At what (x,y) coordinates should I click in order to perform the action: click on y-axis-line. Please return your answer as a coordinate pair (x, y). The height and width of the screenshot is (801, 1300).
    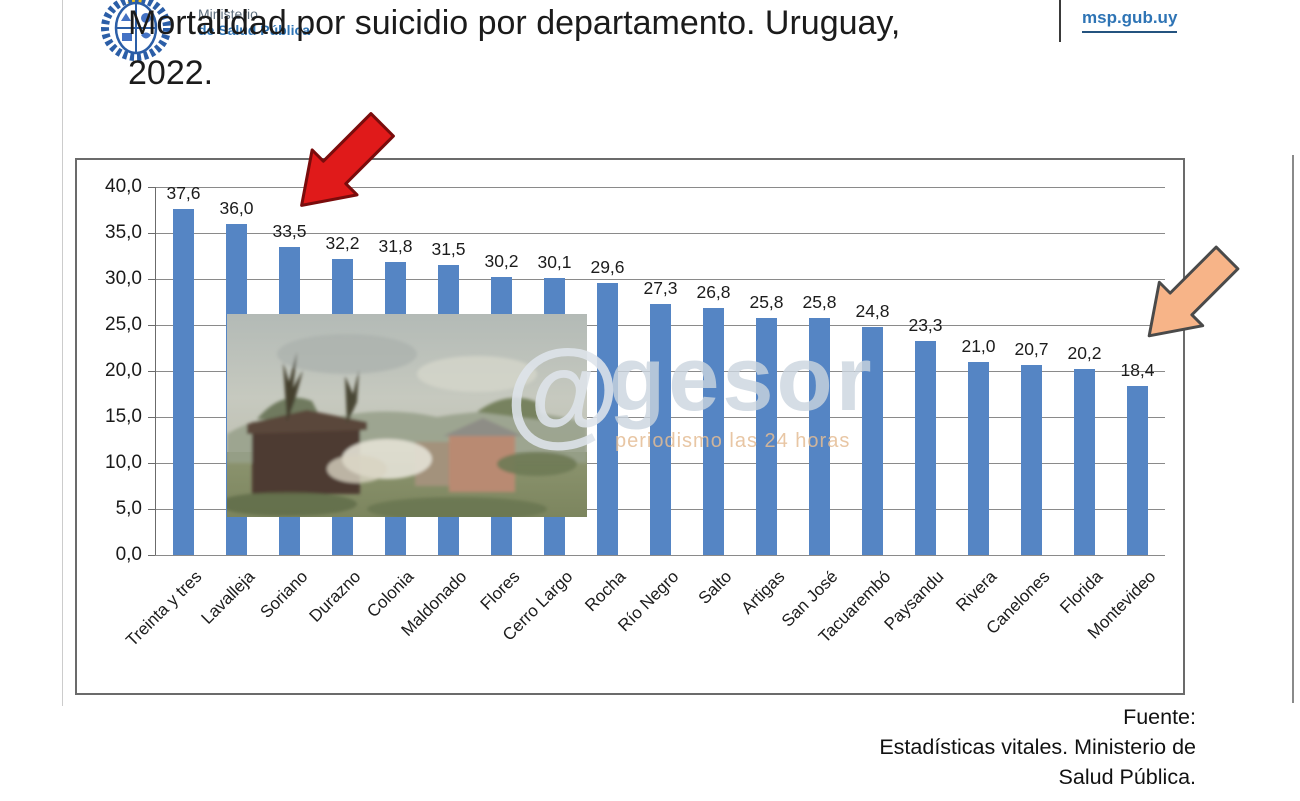
    Looking at the image, I should click on (155, 371).